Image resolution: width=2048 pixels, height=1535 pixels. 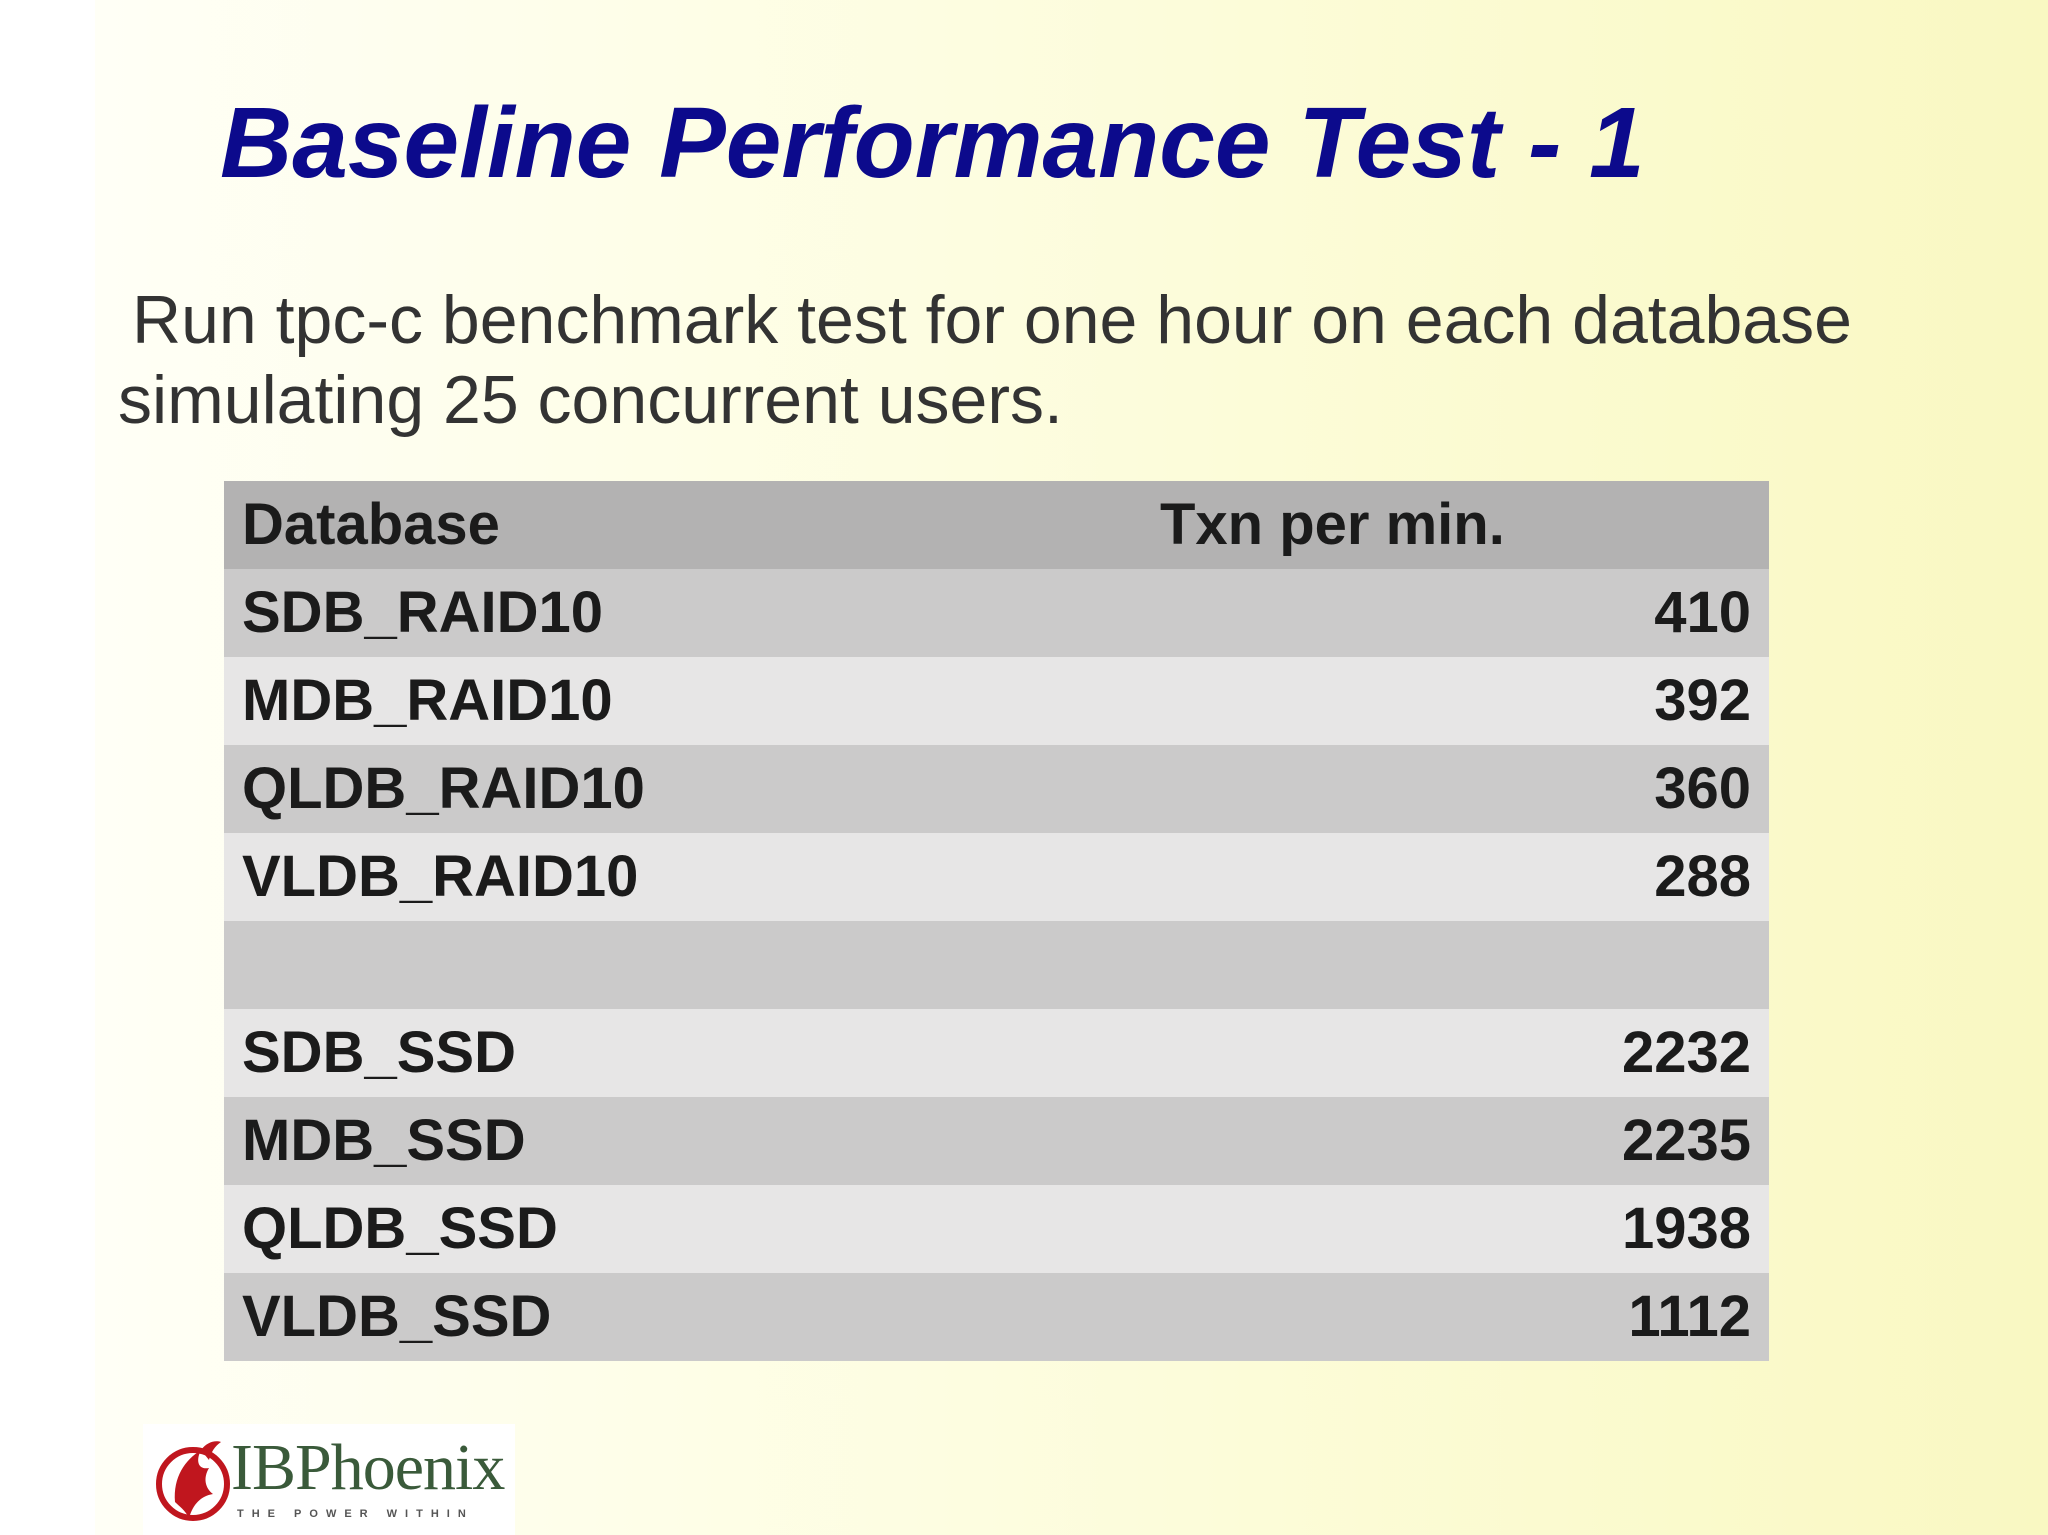 I want to click on cell-database: MDB_SSD, so click(x=692, y=1141).